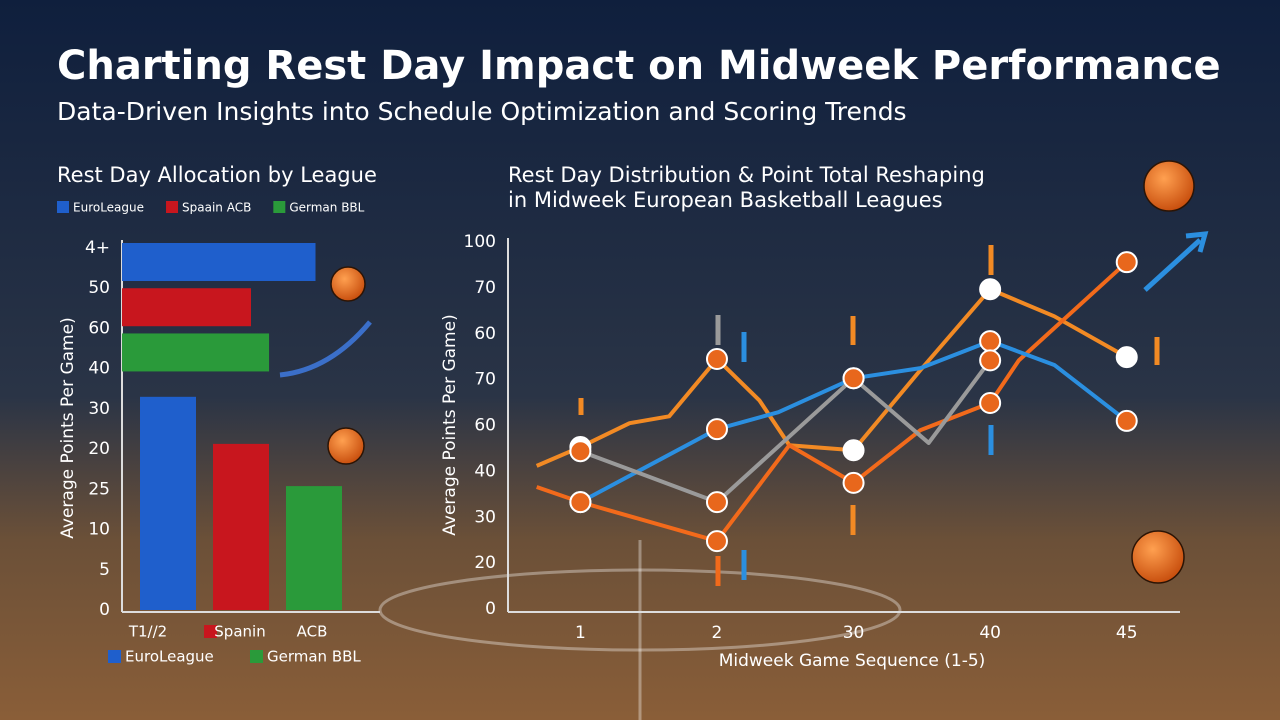 This screenshot has height=724, width=1280. I want to click on x-tick-label: T1//2, so click(147, 632).